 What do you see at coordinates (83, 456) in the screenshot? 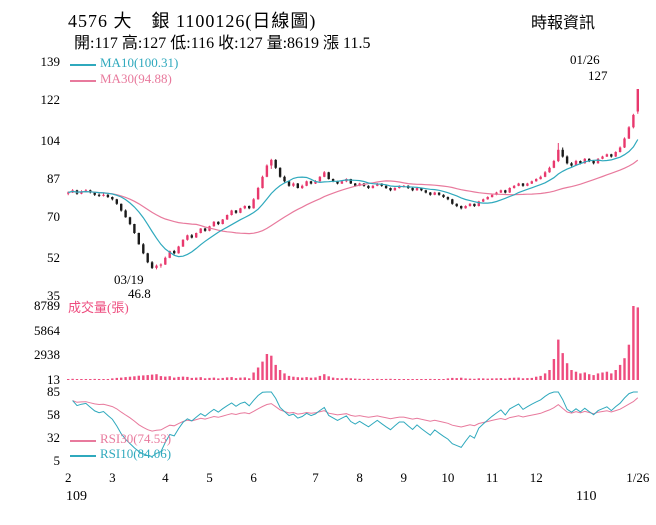
I see `rsi10-legend-swatch` at bounding box center [83, 456].